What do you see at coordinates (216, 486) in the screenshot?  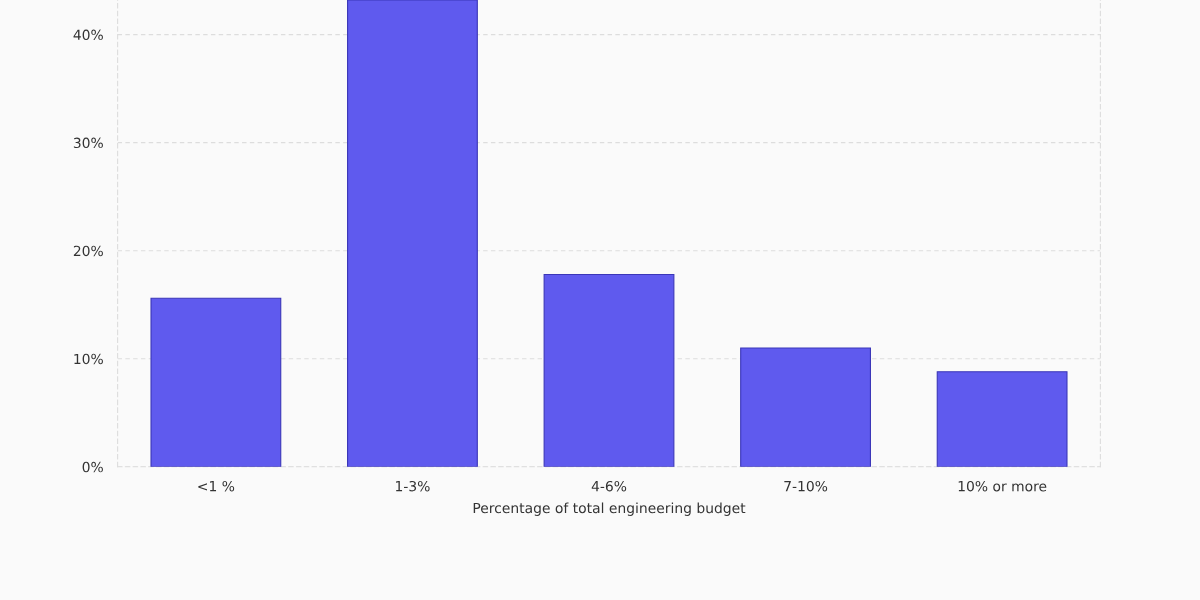 I see `x-tick-label: <1 %` at bounding box center [216, 486].